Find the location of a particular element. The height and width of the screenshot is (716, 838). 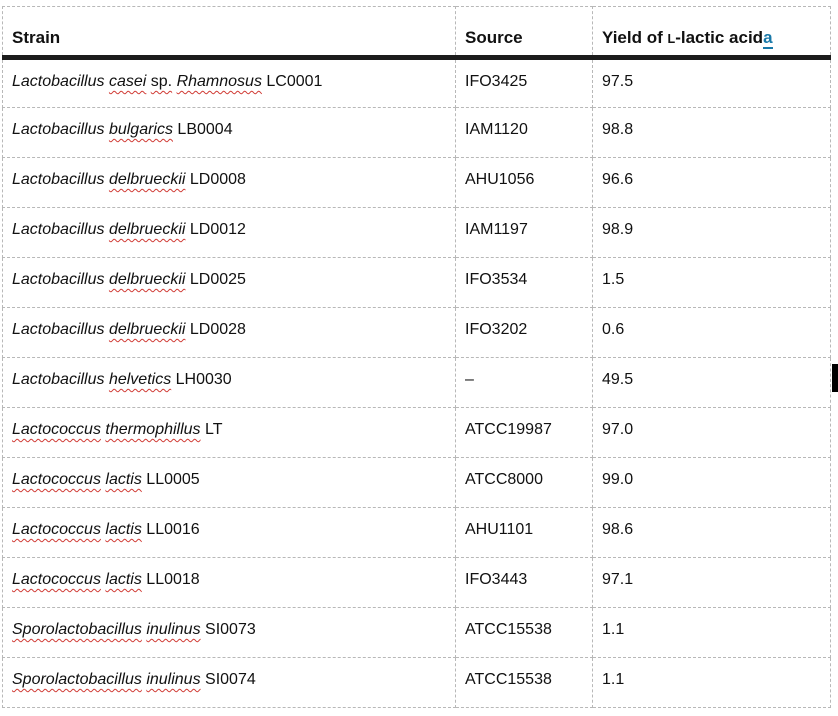

strain-text-segment: inulinus is located at coordinates (173, 629).